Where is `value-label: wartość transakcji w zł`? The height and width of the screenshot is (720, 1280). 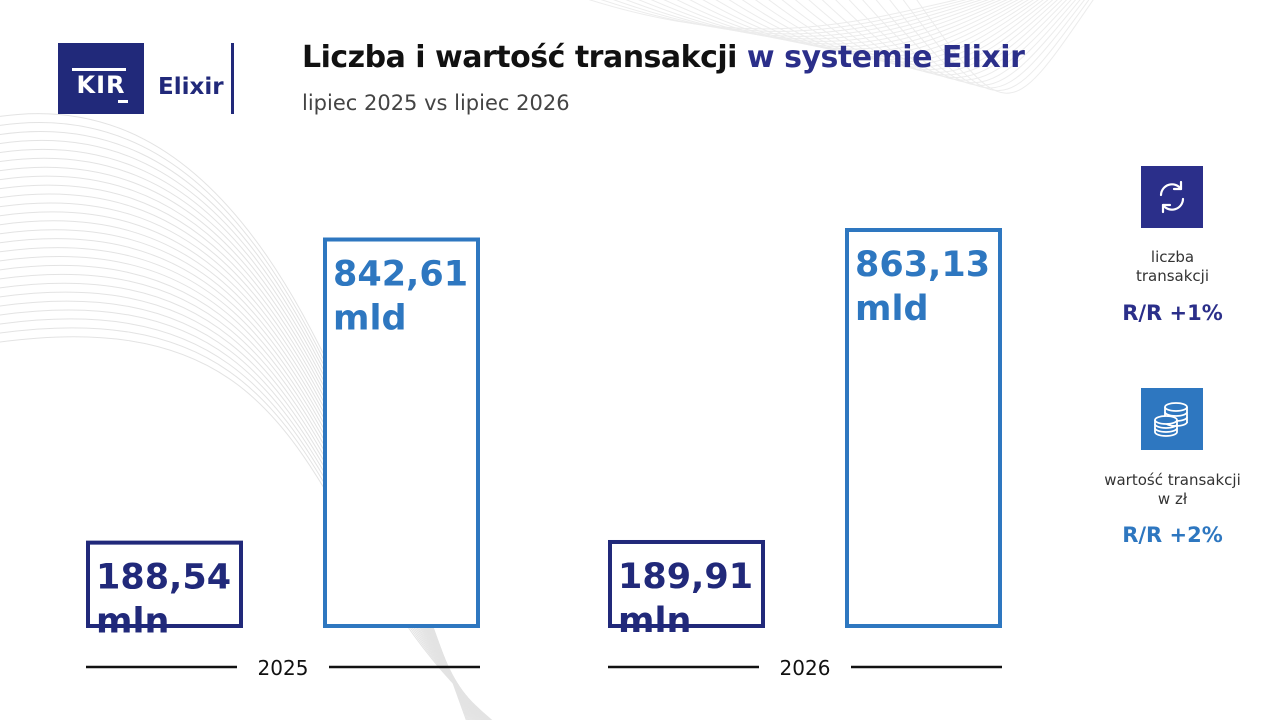
value-label: wartość transakcji w zł is located at coordinates (1172, 490).